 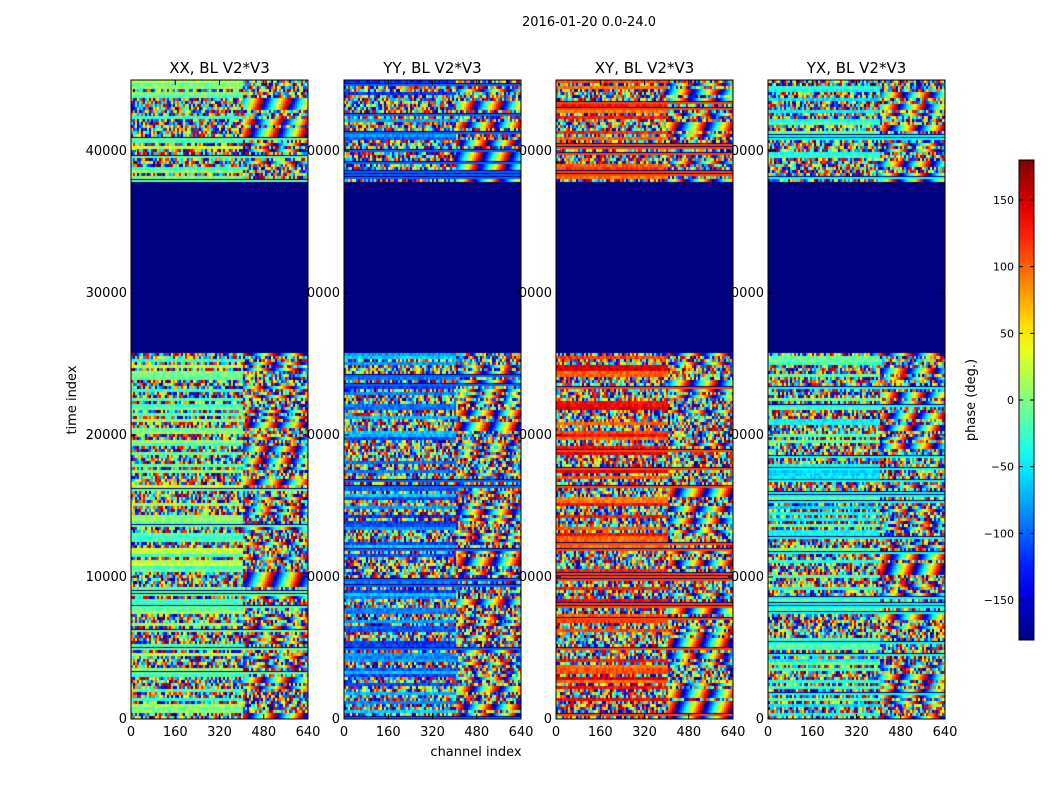 What do you see at coordinates (645, 68) in the screenshot?
I see `panel-title: XY, BL V2*V3` at bounding box center [645, 68].